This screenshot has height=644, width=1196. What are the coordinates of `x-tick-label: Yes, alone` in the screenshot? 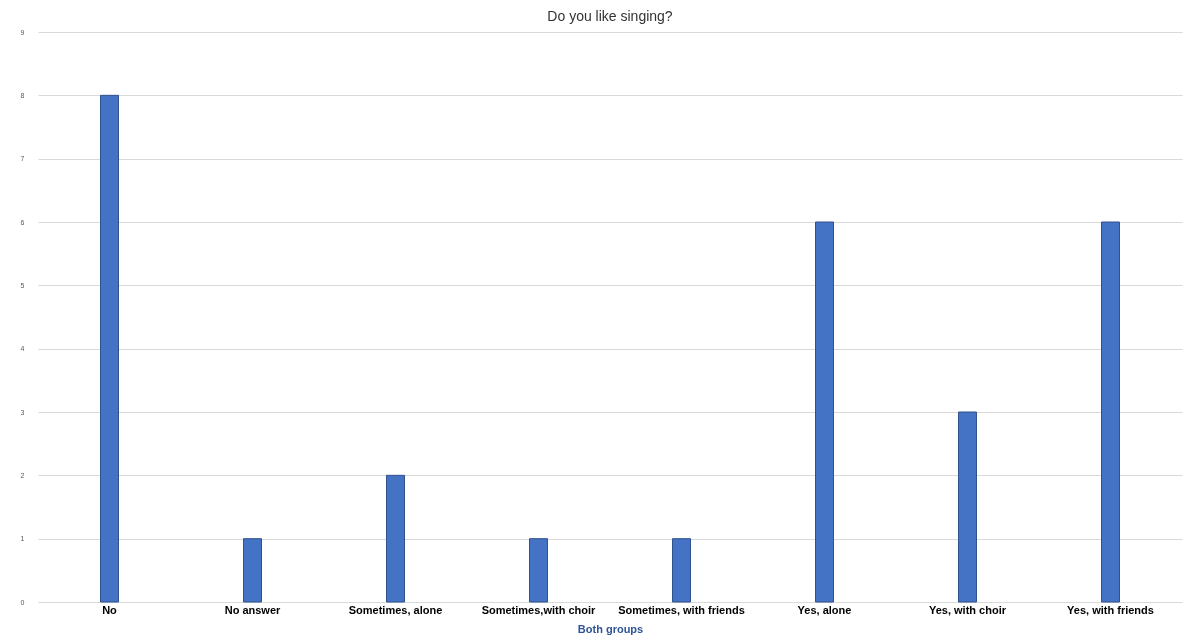 It's located at (824, 609).